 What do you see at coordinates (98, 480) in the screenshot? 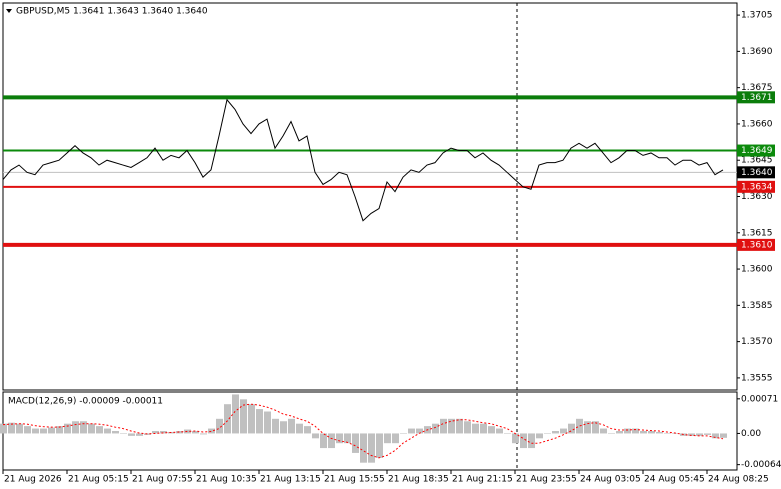
I see `x-tick-label: 21 Aug 05:15` at bounding box center [98, 480].